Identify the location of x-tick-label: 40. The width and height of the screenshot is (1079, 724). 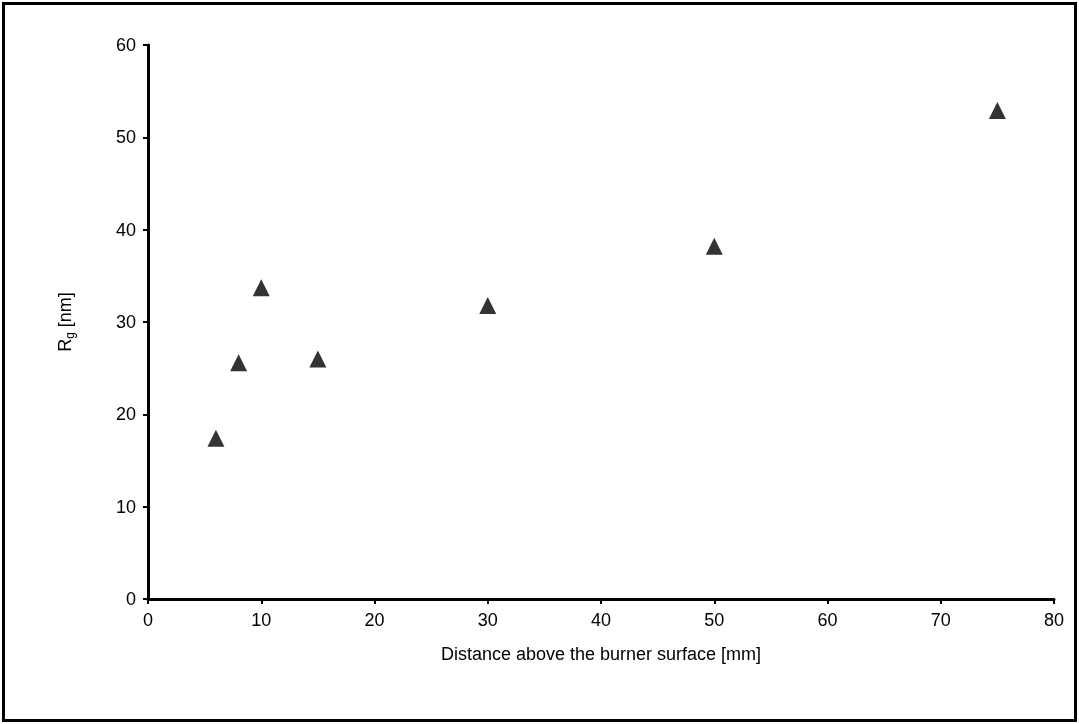
(601, 620).